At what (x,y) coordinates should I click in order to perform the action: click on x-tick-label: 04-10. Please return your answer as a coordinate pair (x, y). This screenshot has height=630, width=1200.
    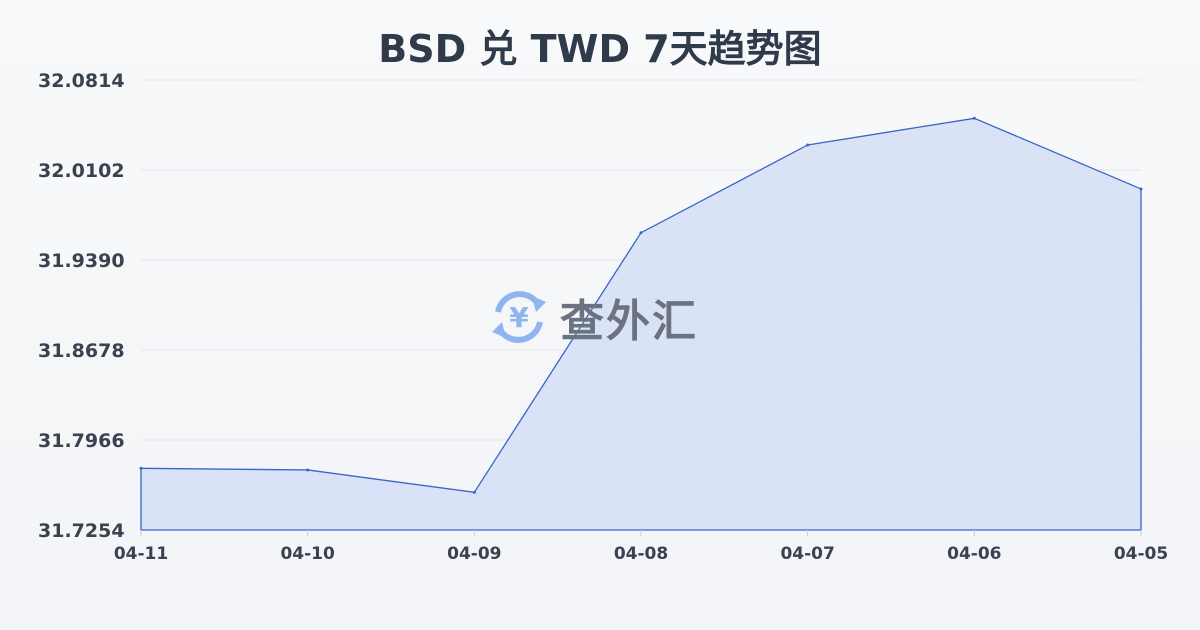
    Looking at the image, I should click on (307, 554).